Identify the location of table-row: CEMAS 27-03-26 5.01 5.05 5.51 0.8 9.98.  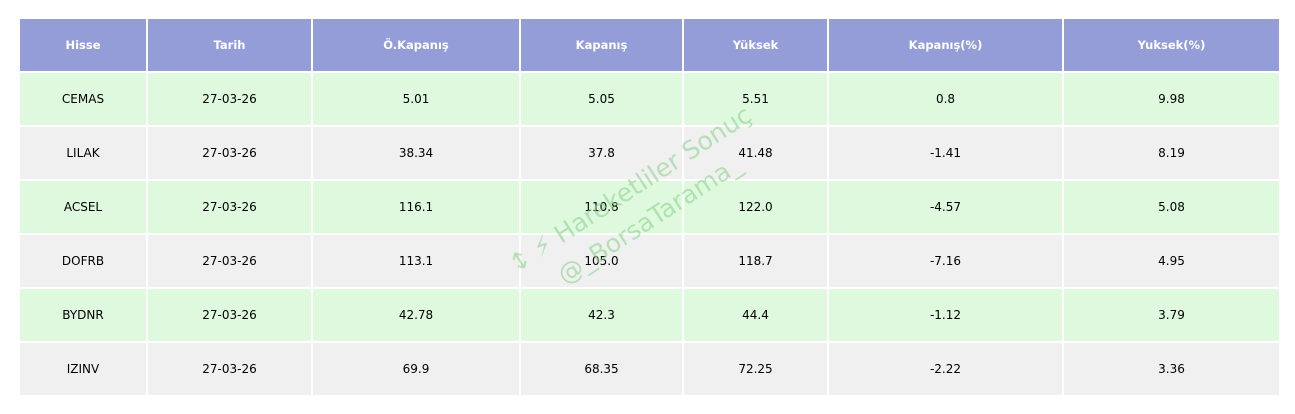
(649, 99).